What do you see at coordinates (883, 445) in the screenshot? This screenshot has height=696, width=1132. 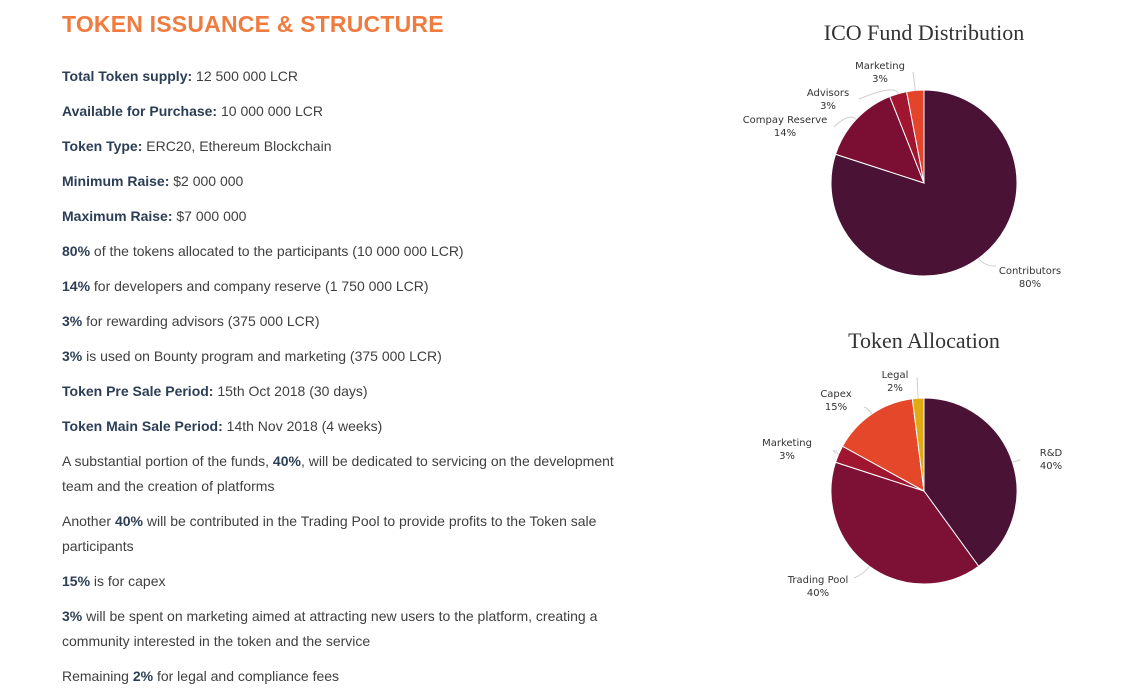 I see `pie-slice-capex` at bounding box center [883, 445].